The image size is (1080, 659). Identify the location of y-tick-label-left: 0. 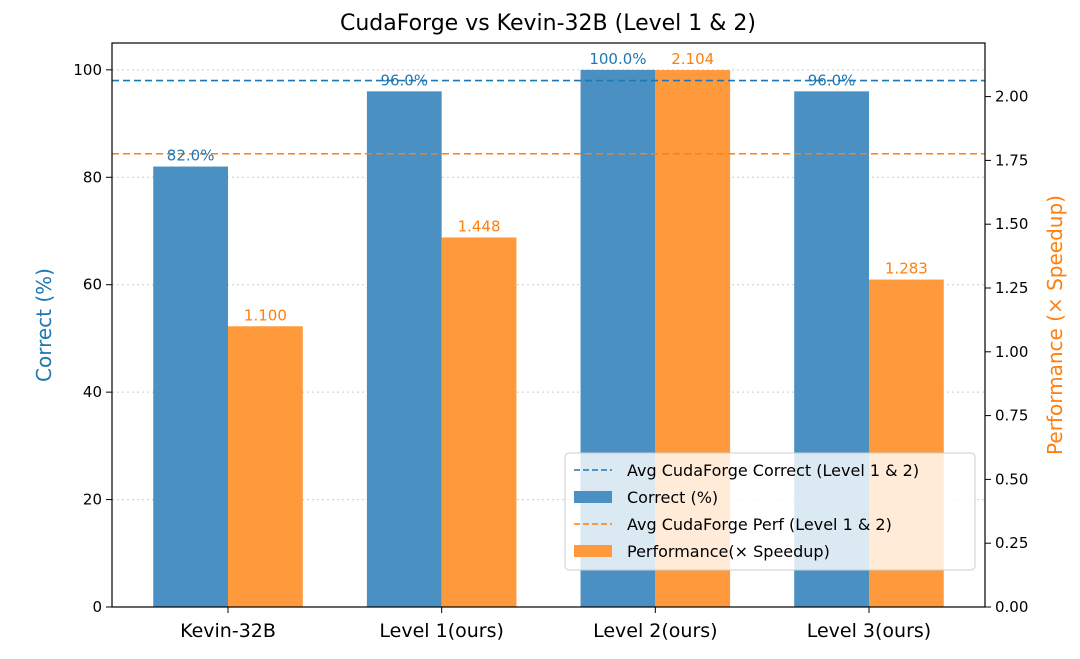
(97, 607).